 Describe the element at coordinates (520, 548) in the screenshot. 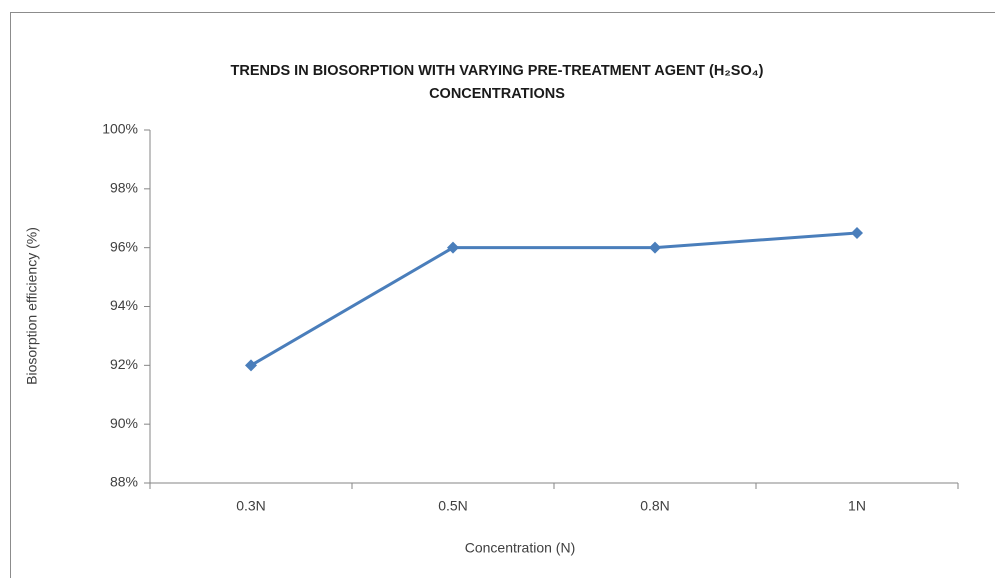

I see `x-axis-label: Concentration (N)` at that location.